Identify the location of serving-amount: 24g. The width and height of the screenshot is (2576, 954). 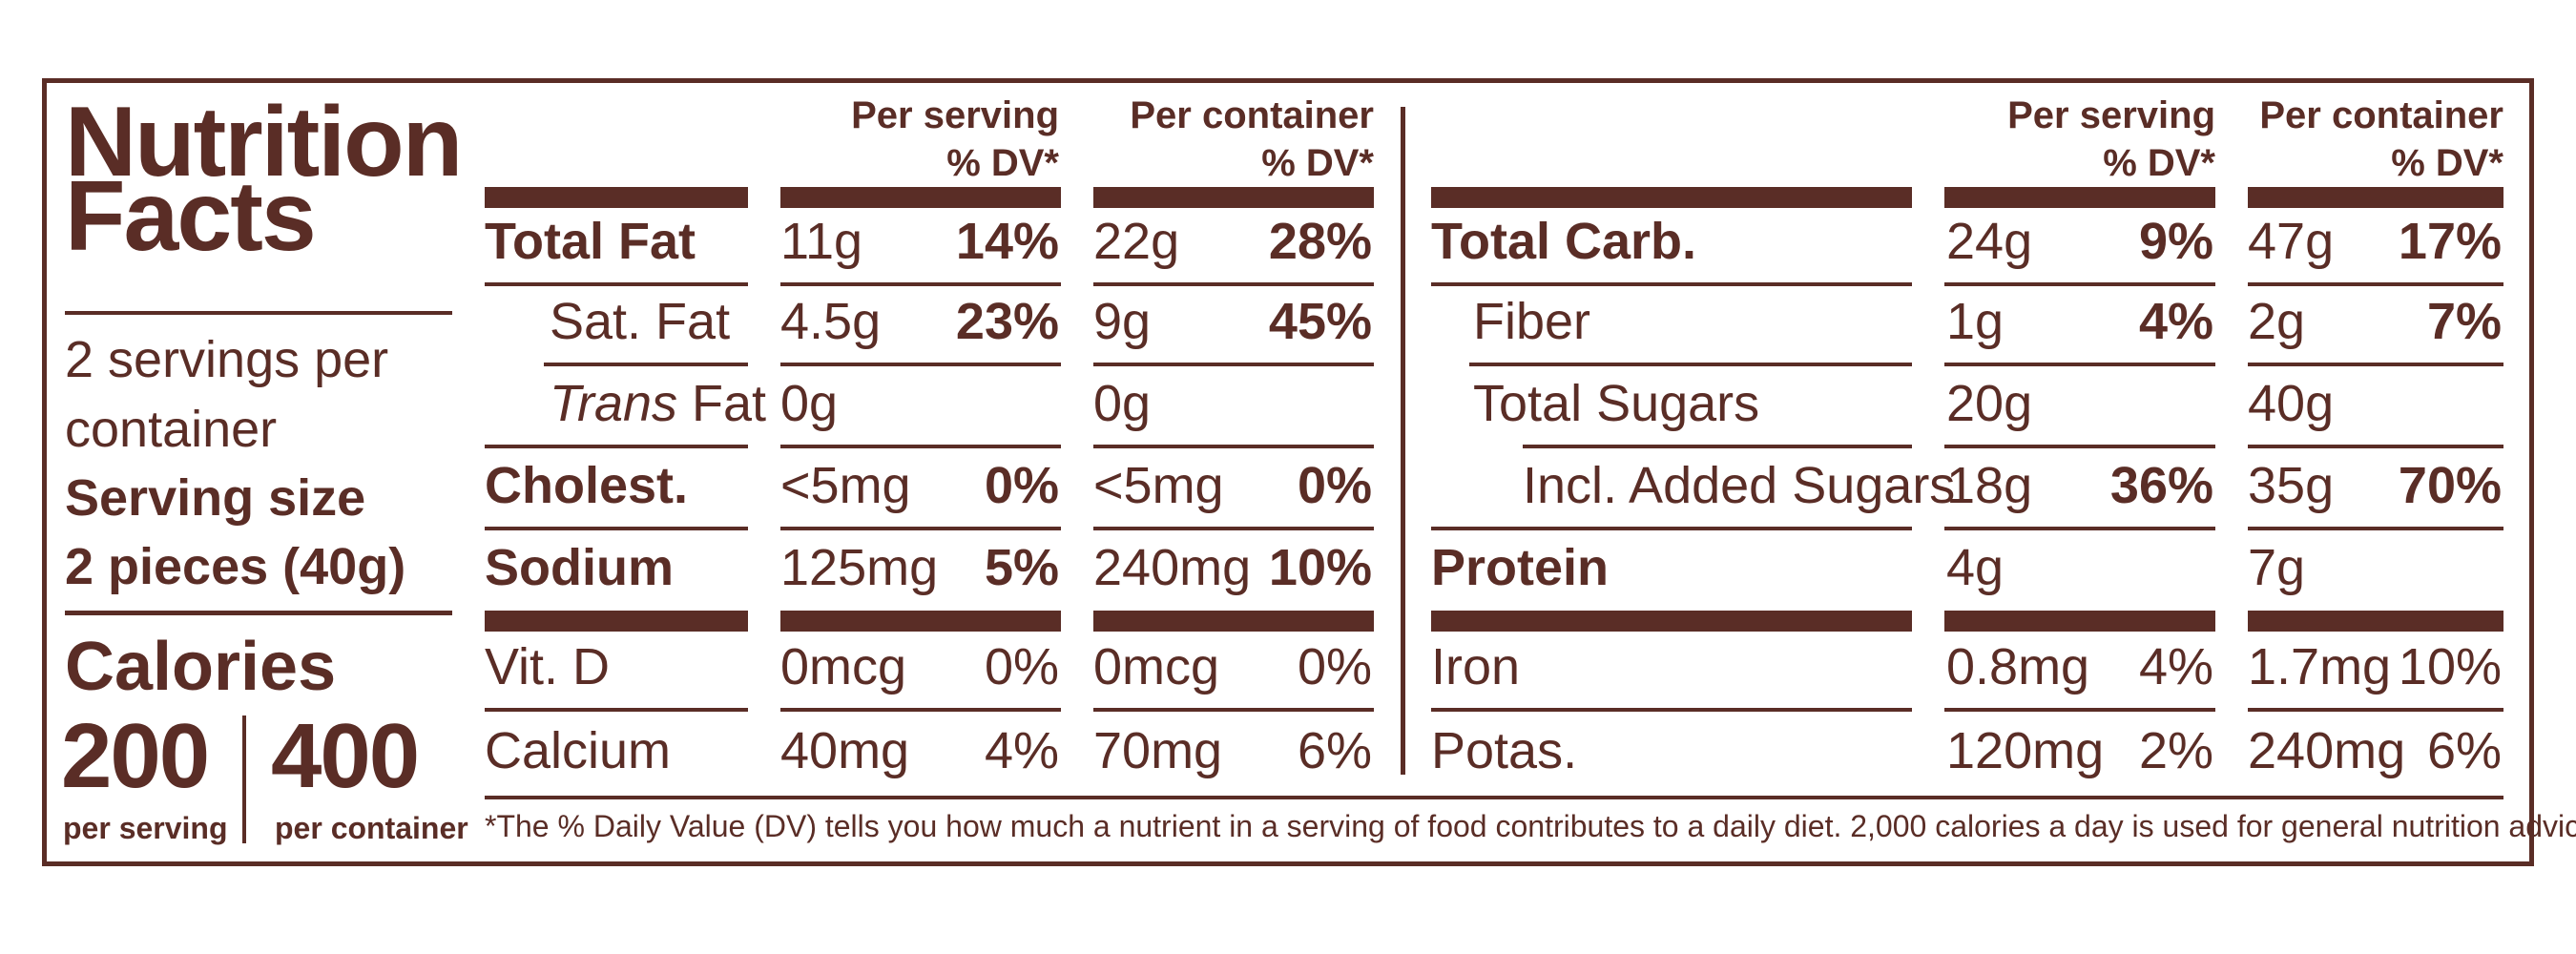
(1989, 241).